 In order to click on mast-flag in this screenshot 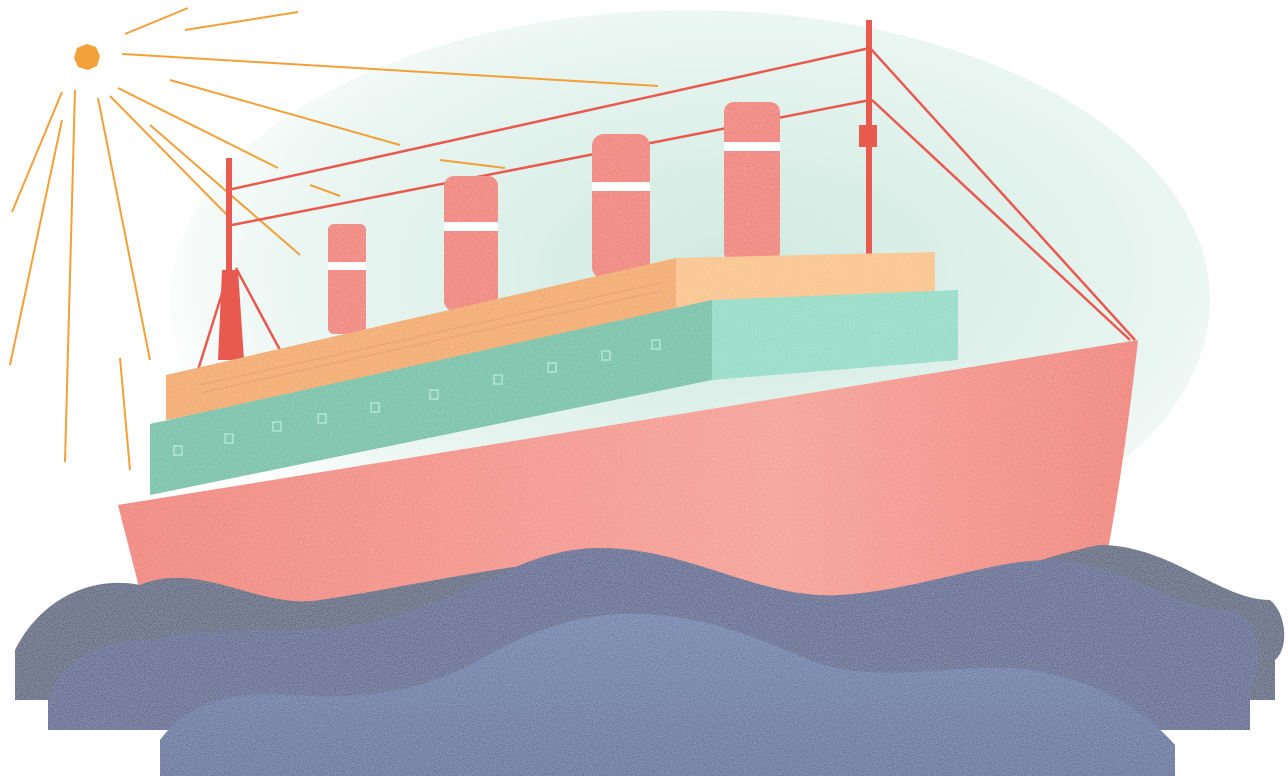, I will do `click(868, 136)`.